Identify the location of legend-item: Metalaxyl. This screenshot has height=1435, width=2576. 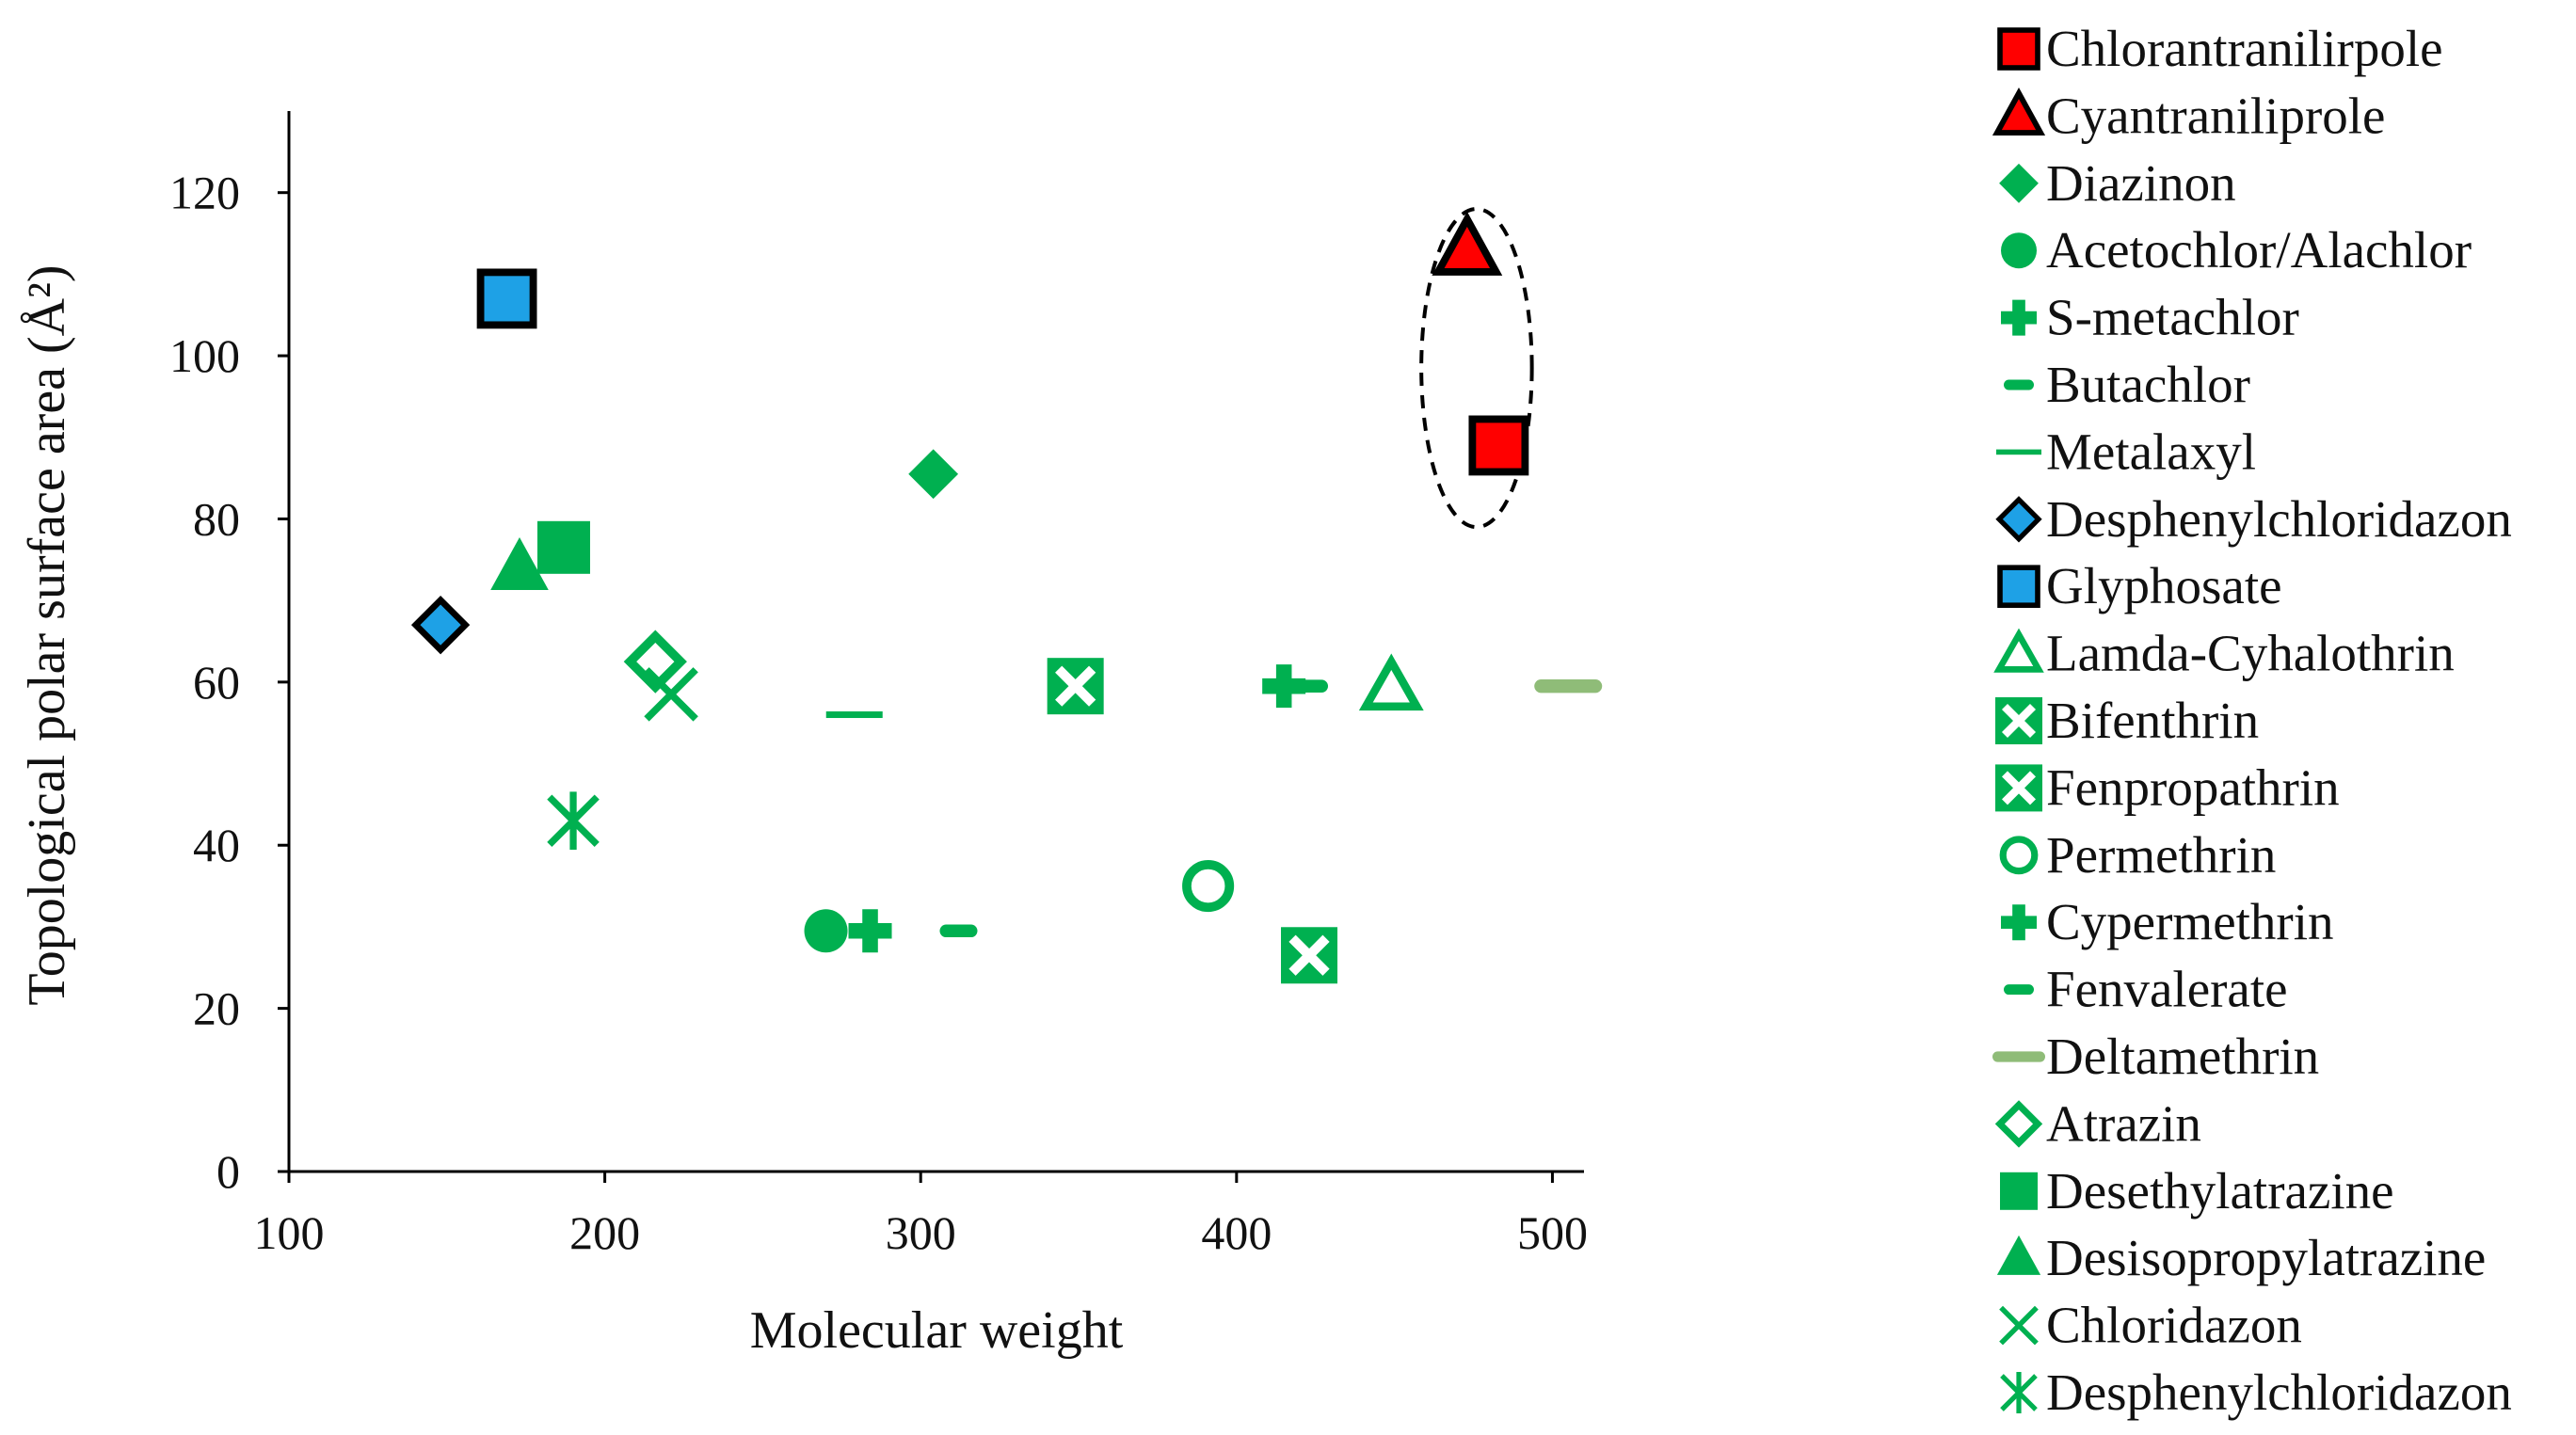
(2126, 451).